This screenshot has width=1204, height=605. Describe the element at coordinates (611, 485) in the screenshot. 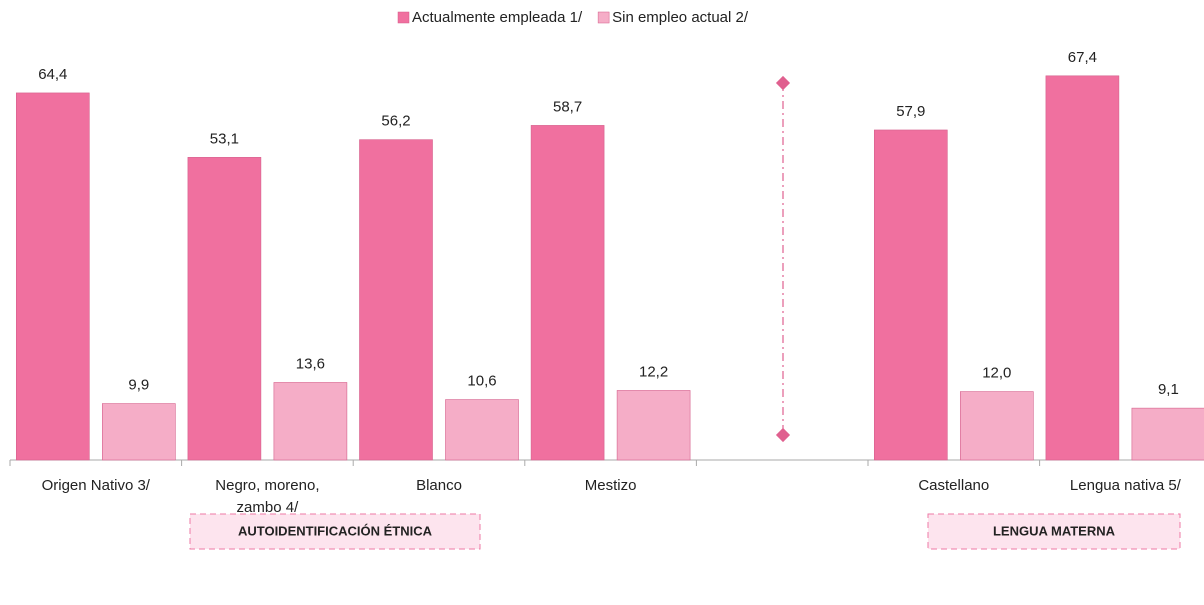

I see `x-tick-label: Mestizo` at that location.